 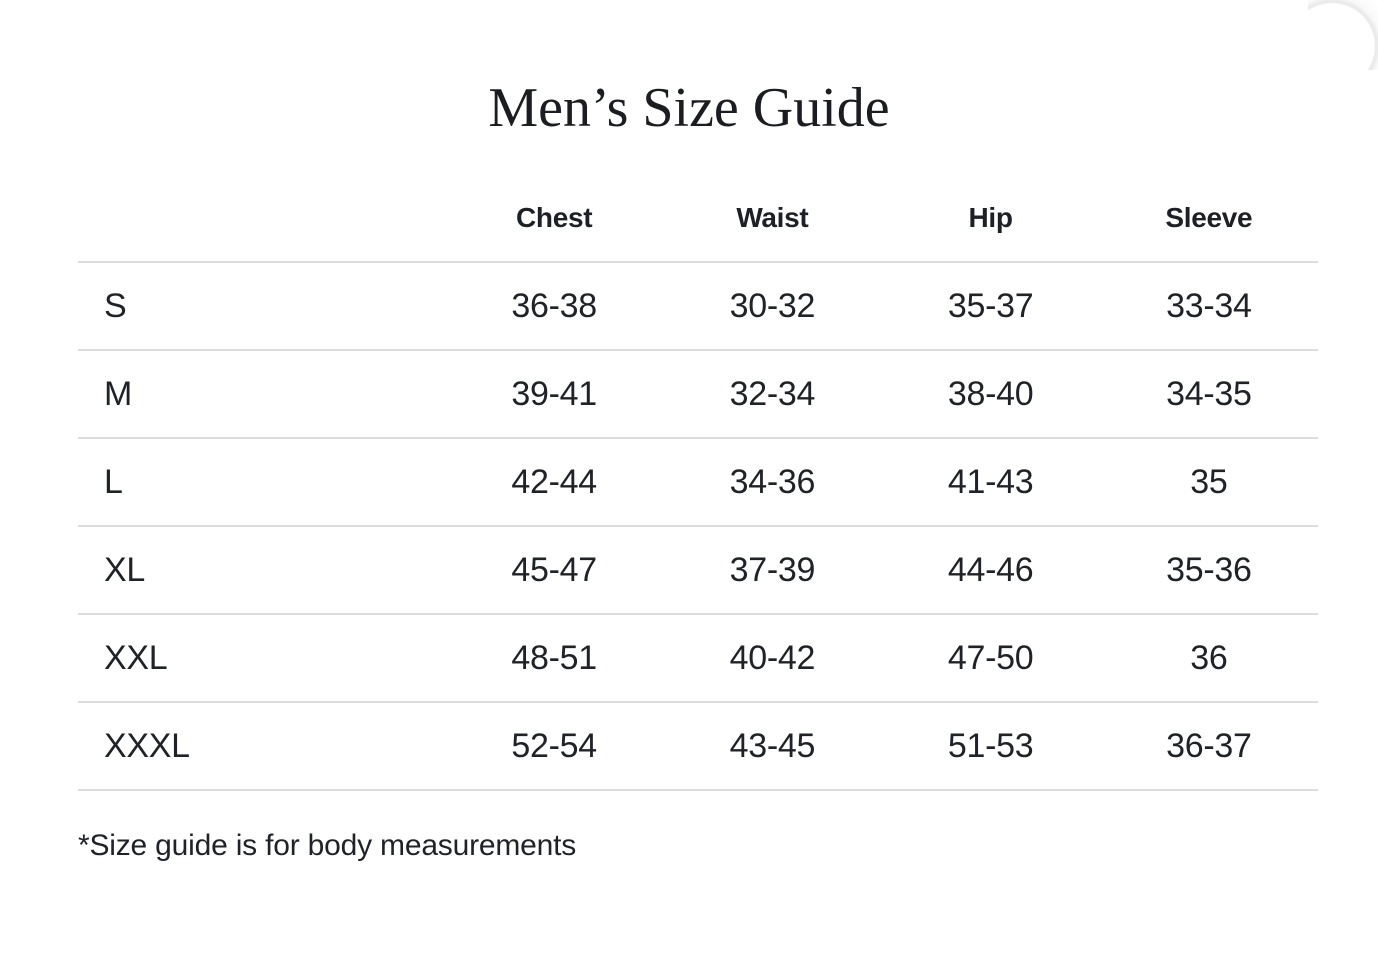 What do you see at coordinates (554, 305) in the screenshot?
I see `chest-value: 36-38` at bounding box center [554, 305].